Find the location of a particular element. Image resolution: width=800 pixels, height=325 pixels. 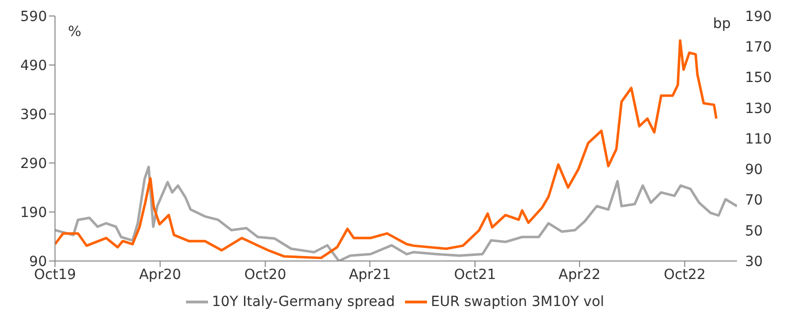

y-axis-title: % is located at coordinates (75, 32).